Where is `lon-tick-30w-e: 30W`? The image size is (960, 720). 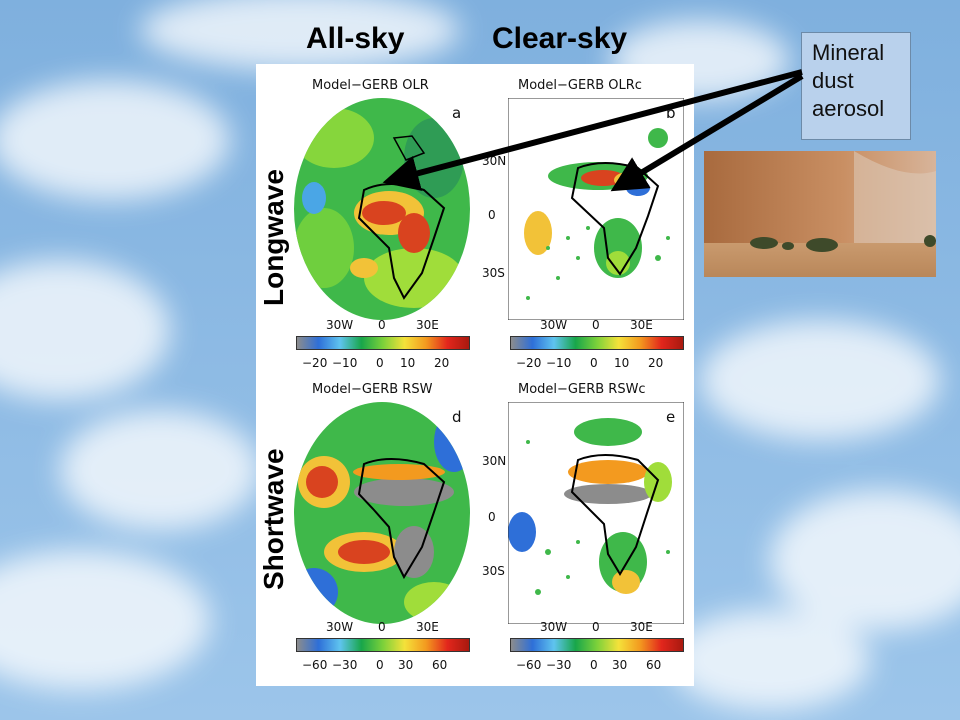 lon-tick-30w-e: 30W is located at coordinates (554, 627).